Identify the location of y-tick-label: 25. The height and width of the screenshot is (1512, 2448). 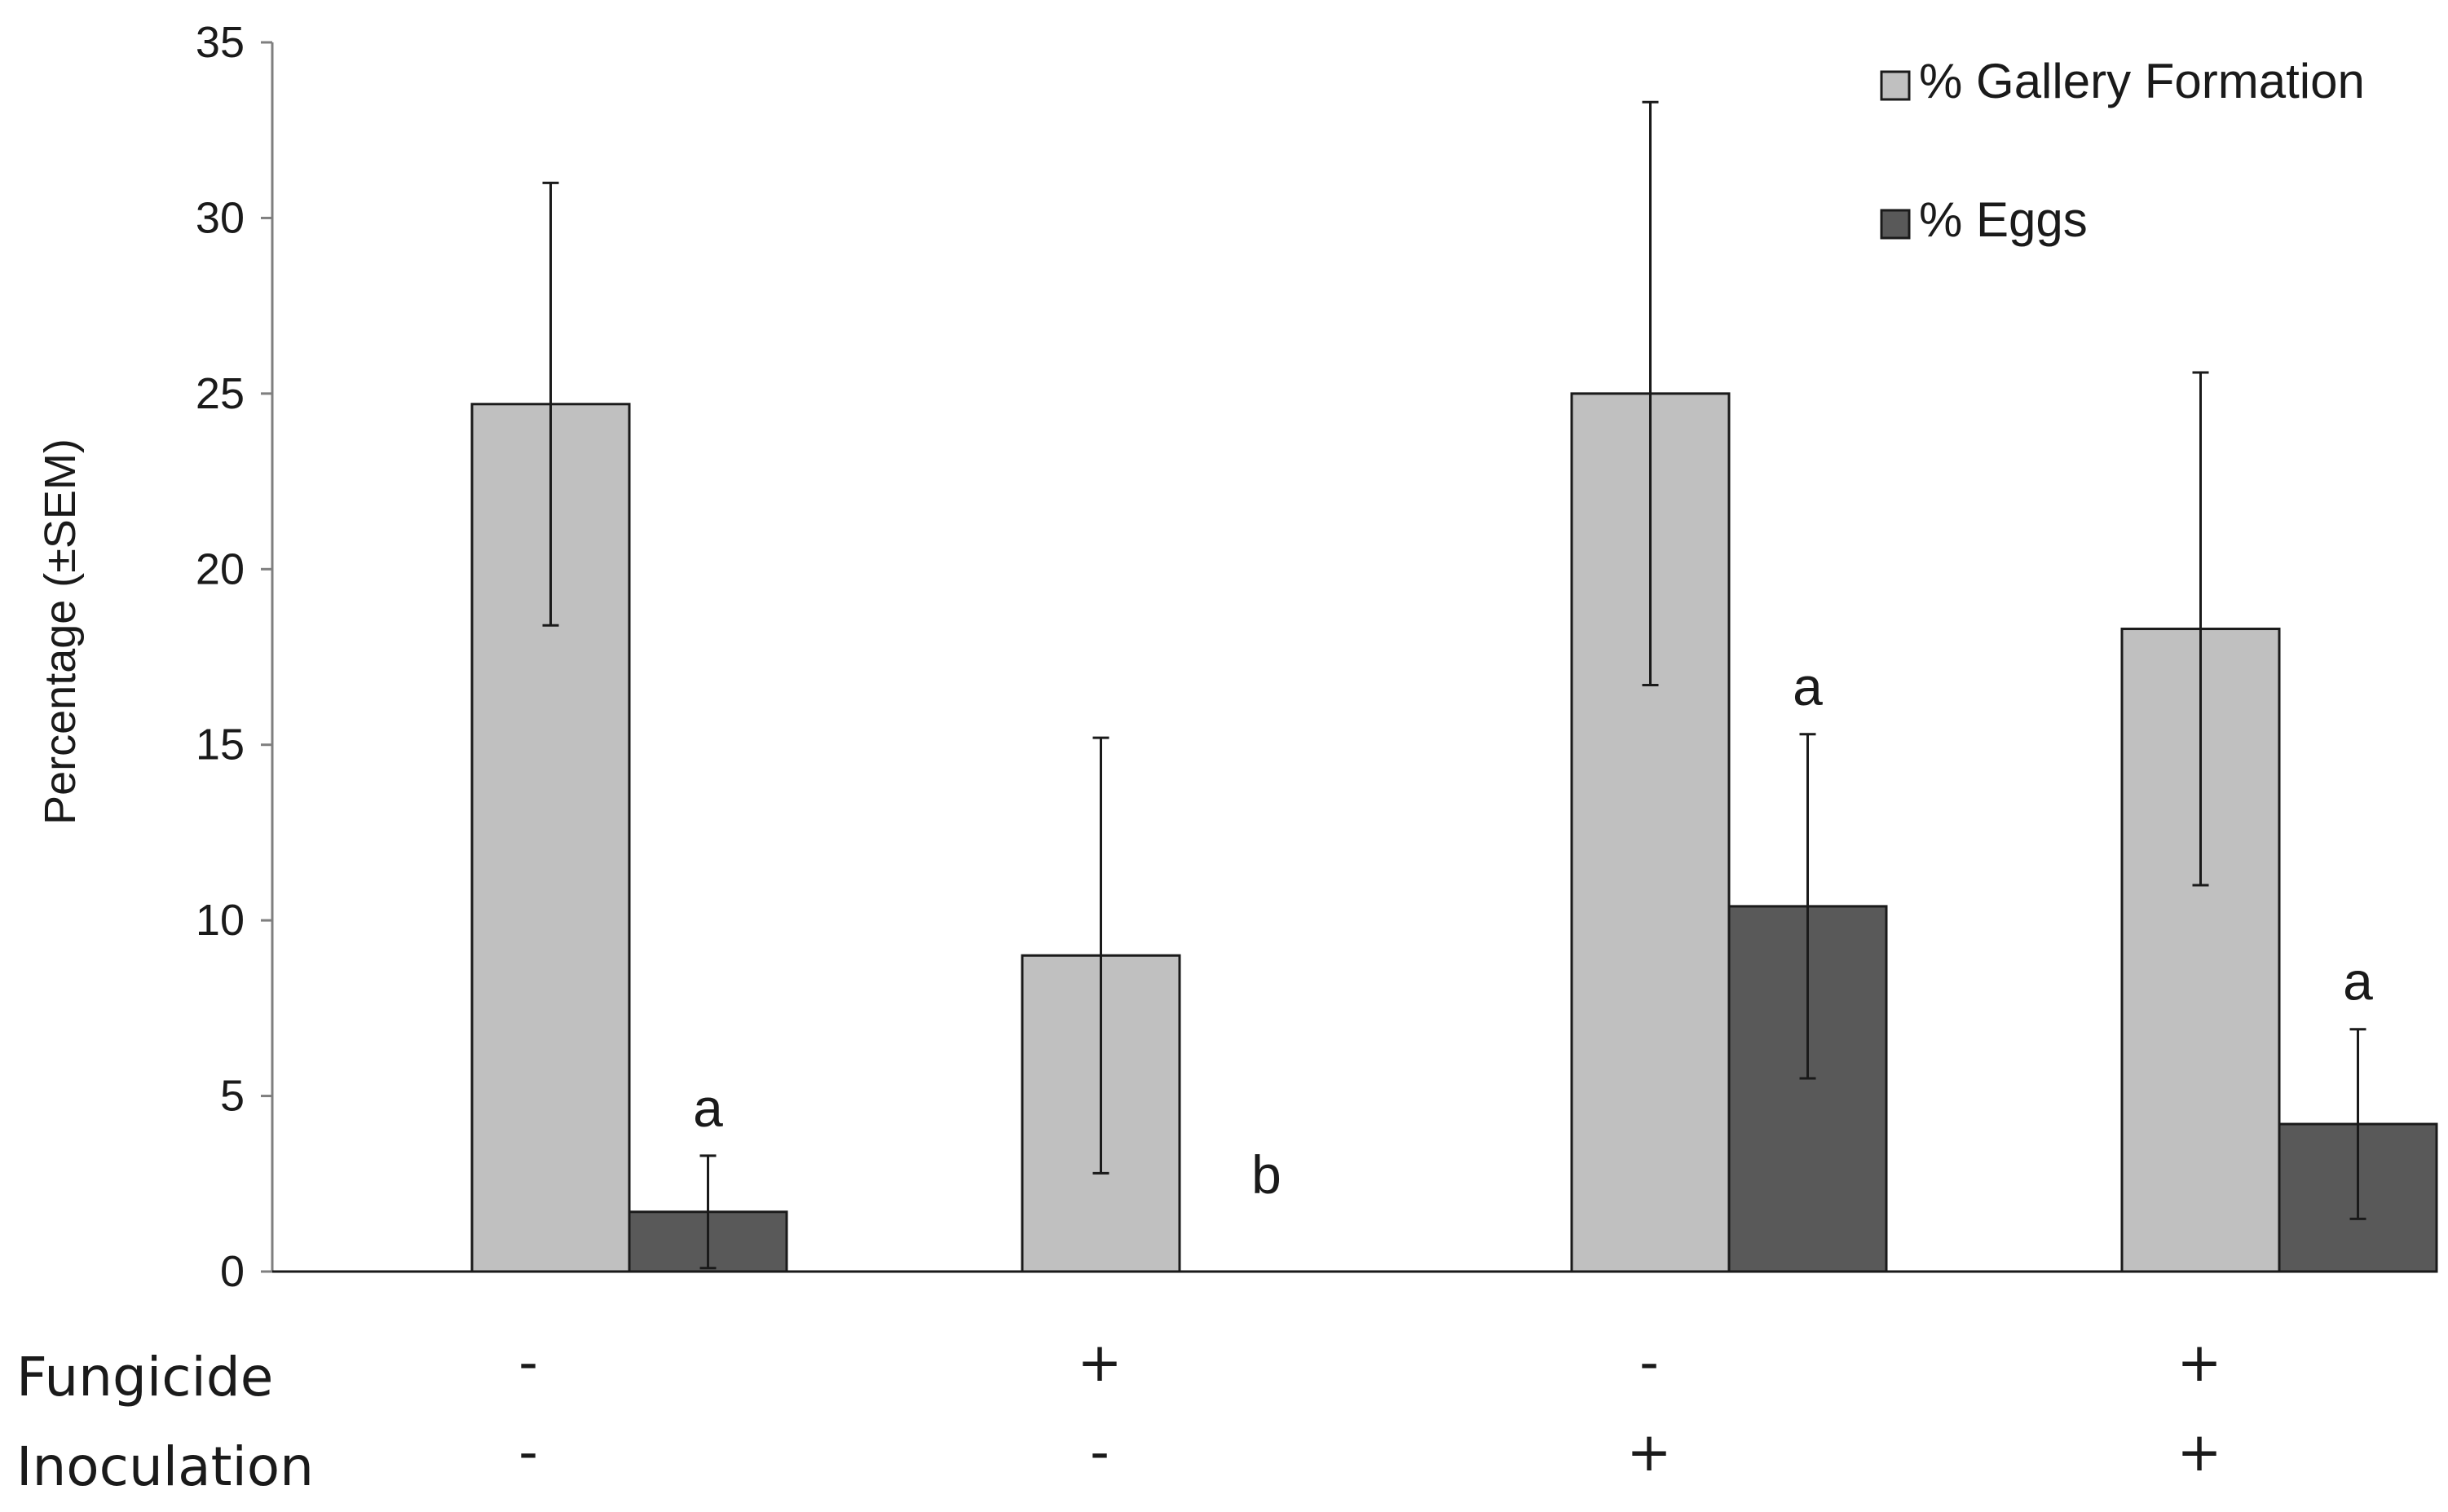
(221, 393).